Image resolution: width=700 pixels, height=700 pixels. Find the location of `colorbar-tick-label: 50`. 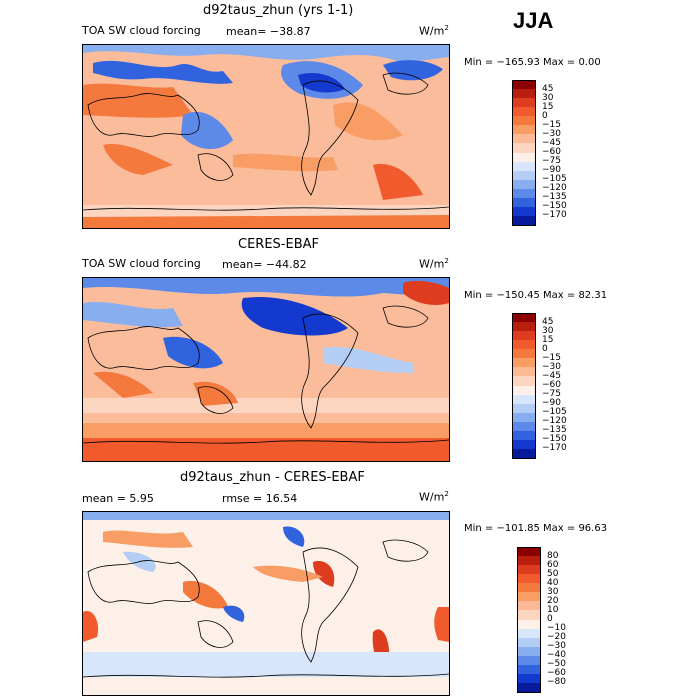

colorbar-tick-label: 50 is located at coordinates (553, 573).